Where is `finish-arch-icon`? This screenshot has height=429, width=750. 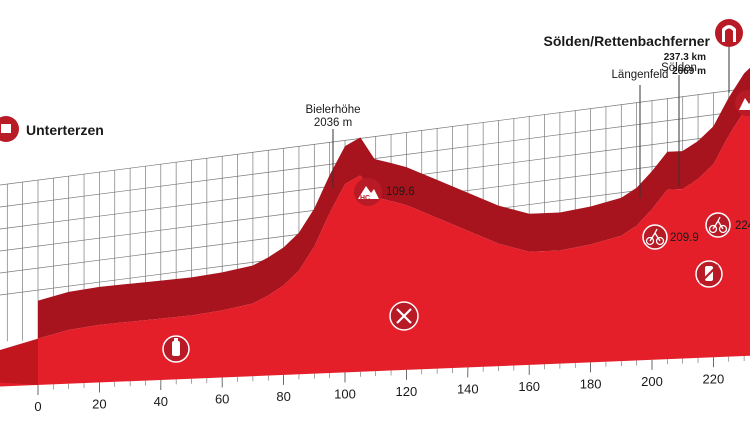 finish-arch-icon is located at coordinates (729, 33).